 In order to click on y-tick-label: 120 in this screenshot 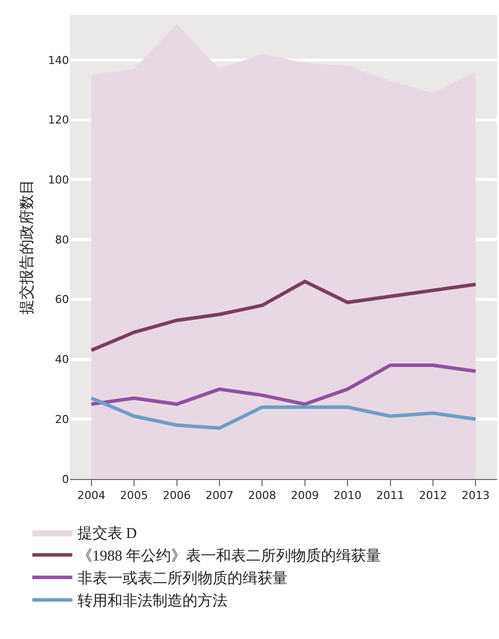, I will do `click(58, 120)`.